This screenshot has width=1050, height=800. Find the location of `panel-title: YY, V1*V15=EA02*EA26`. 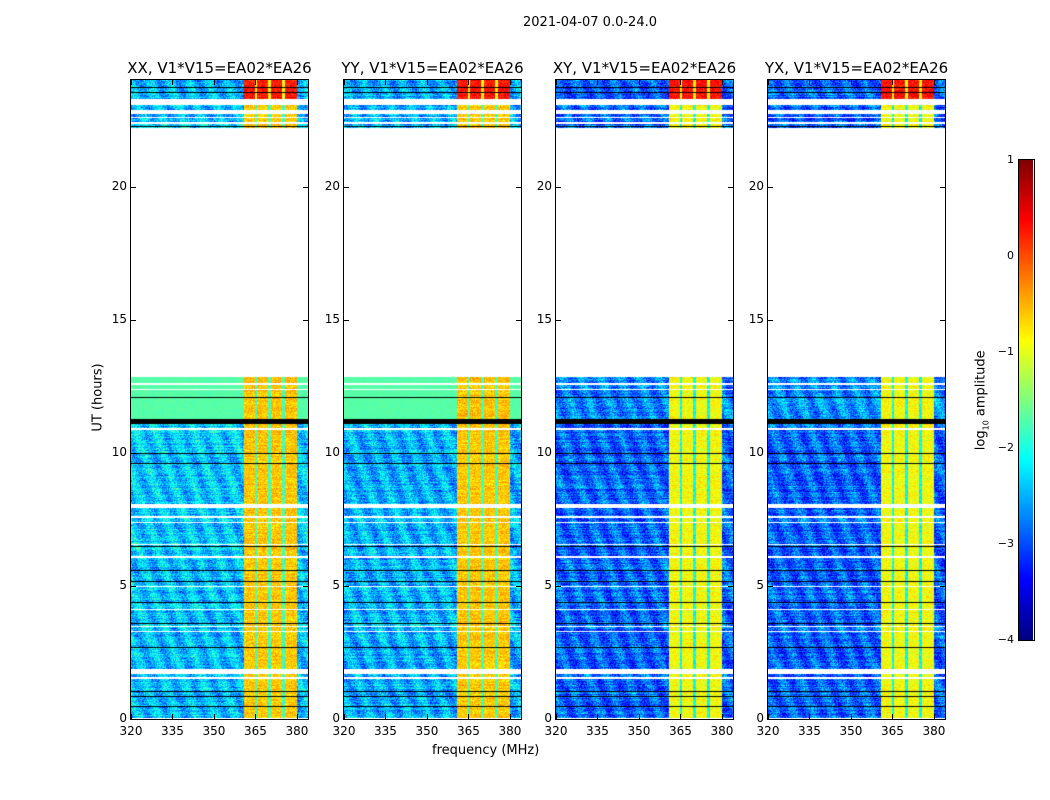

panel-title: YY, V1*V15=EA02*EA26 is located at coordinates (432, 68).